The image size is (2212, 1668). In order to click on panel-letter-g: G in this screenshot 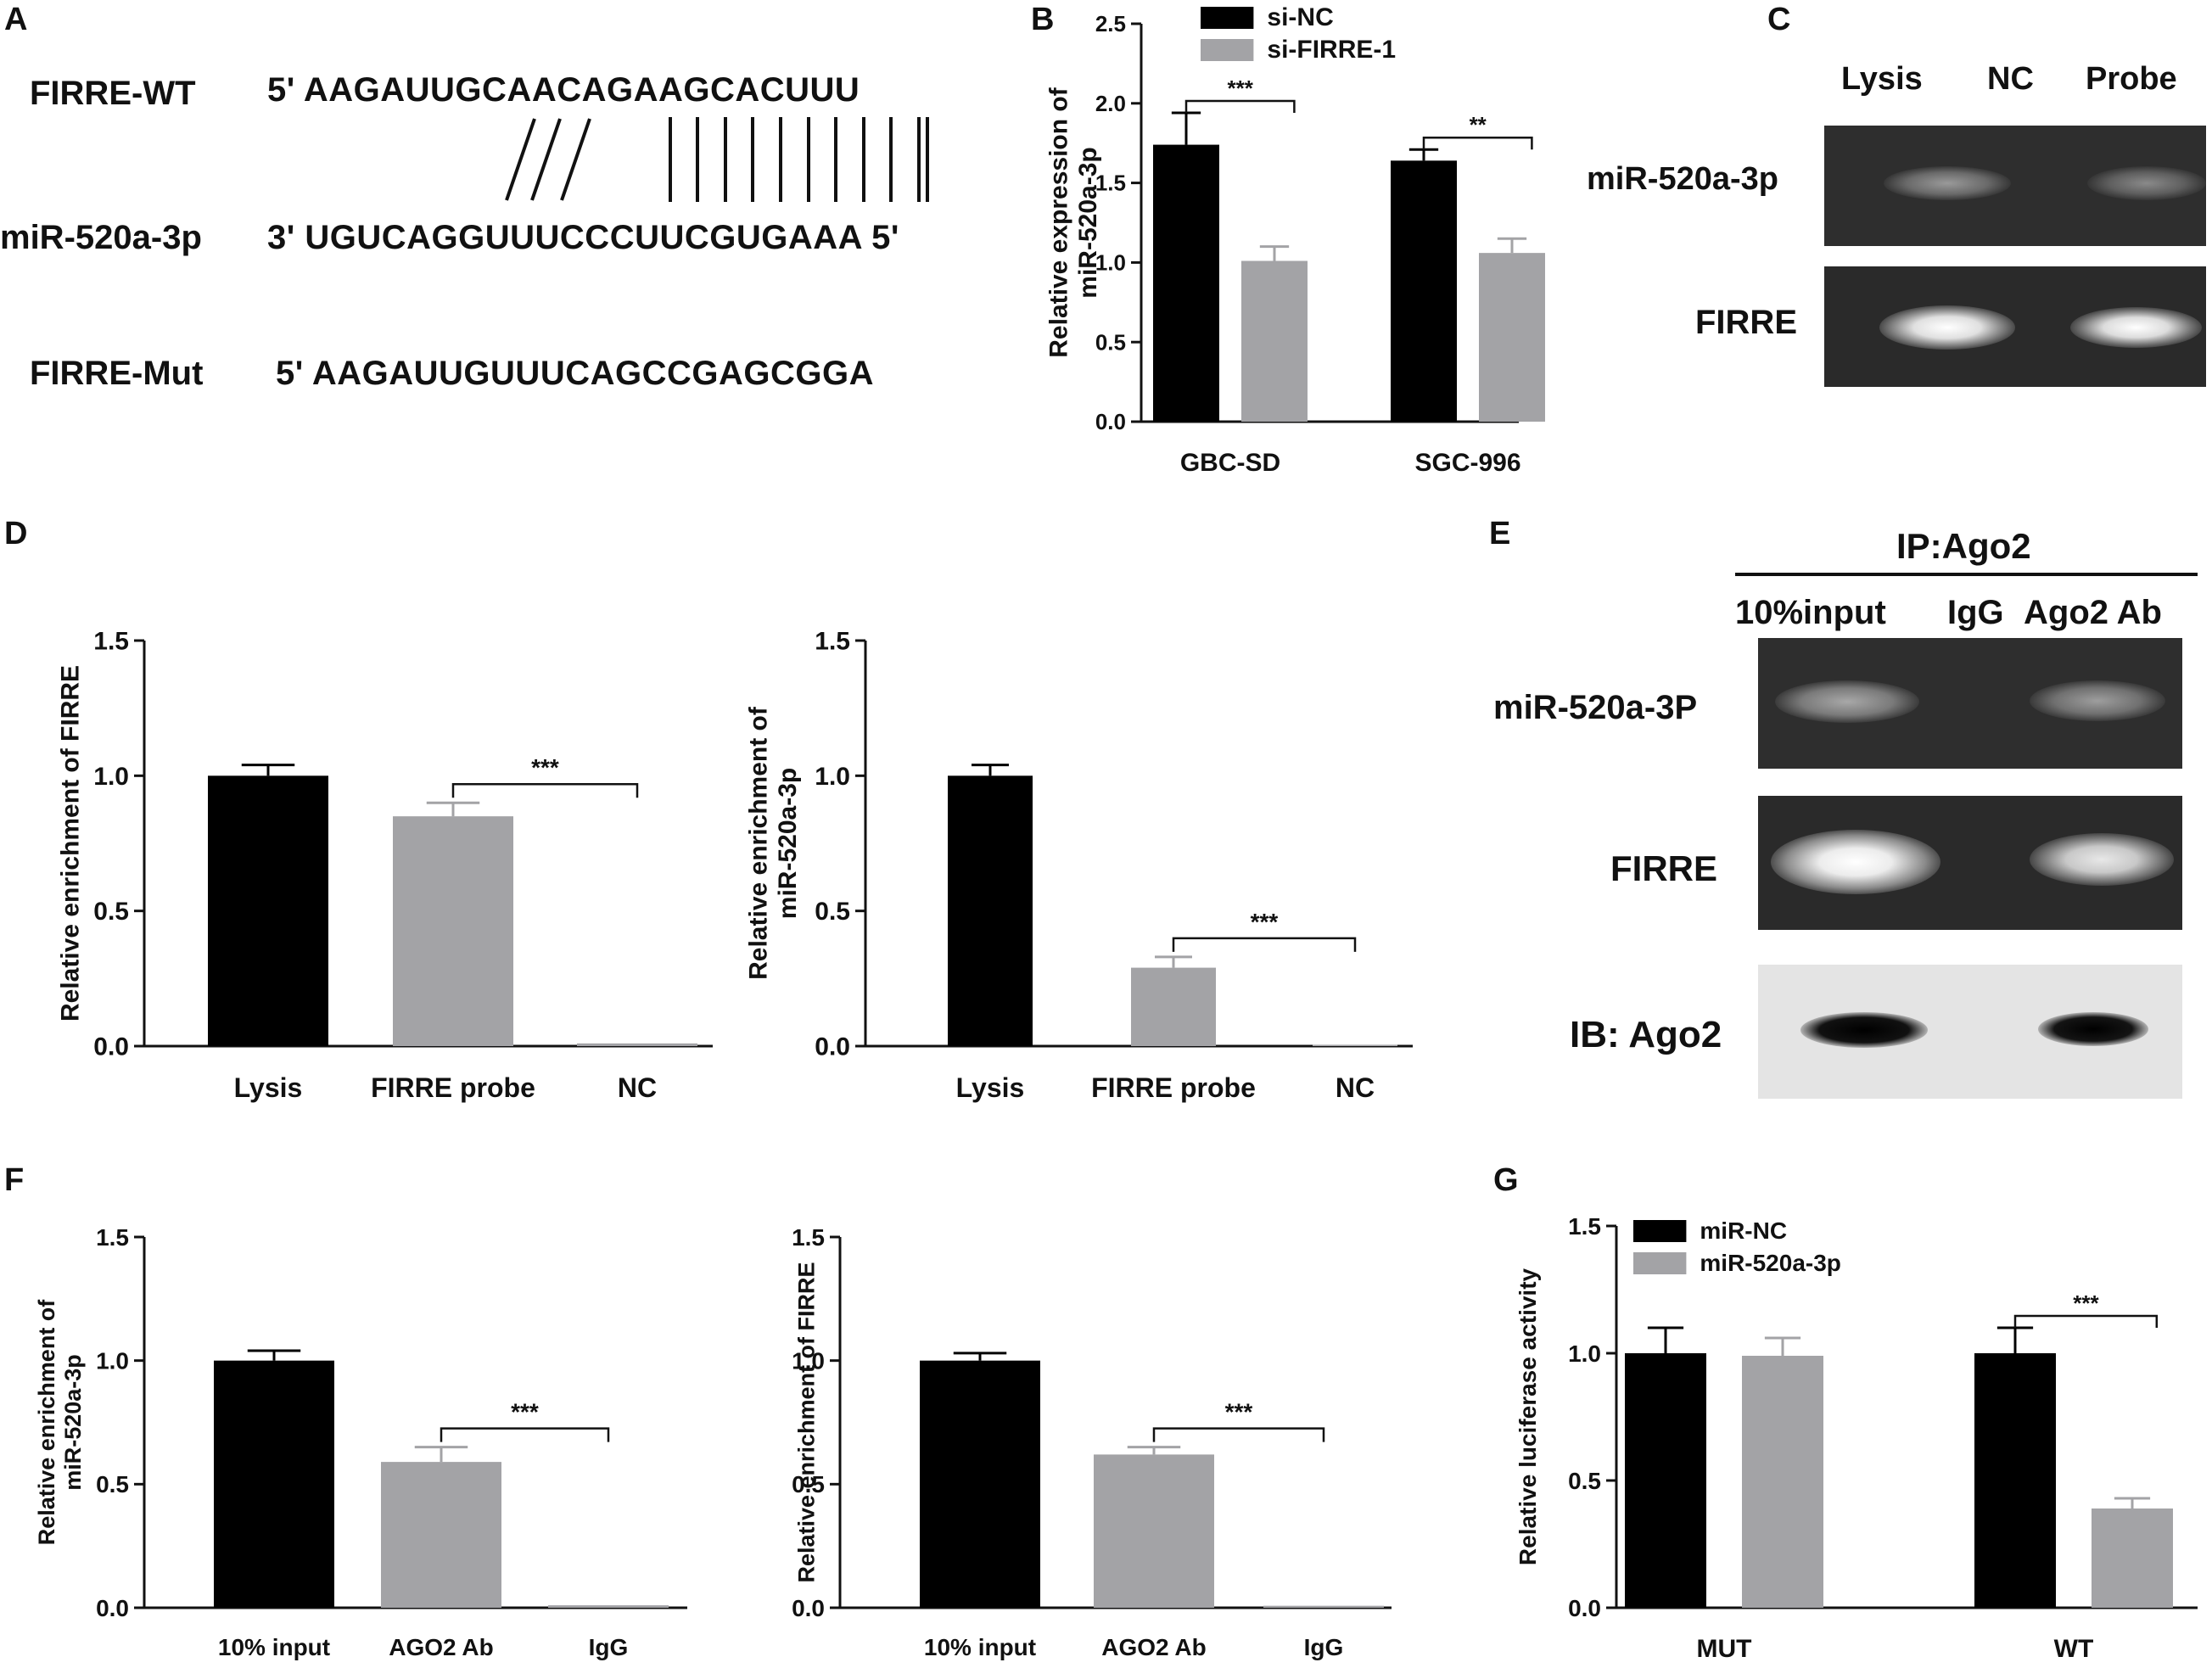, I will do `click(1506, 1180)`.